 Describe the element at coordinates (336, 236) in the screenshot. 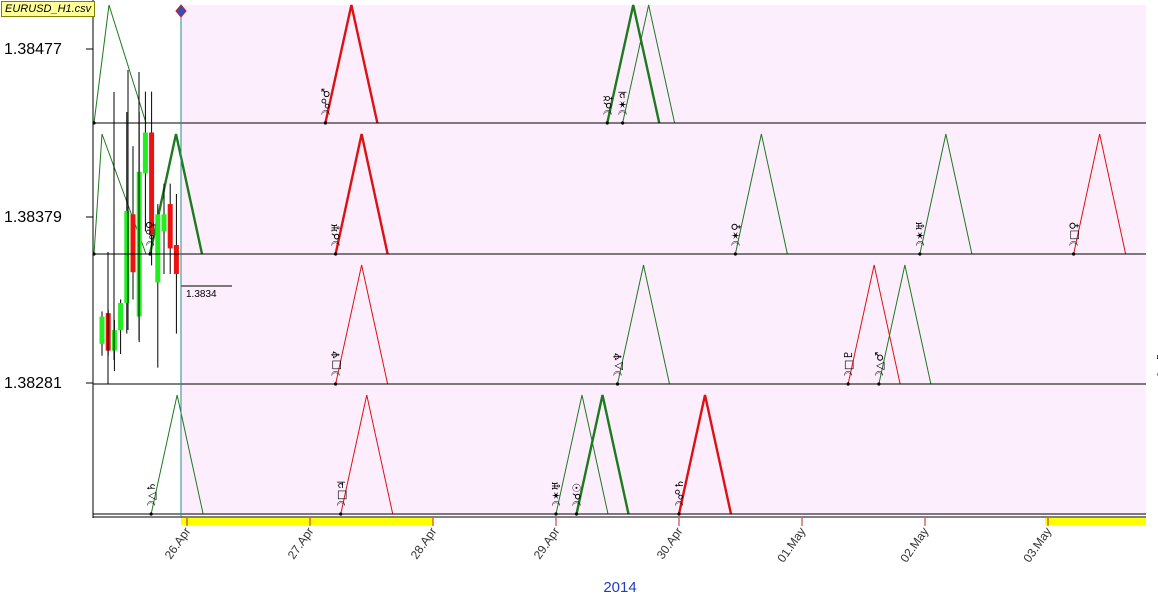

I see `aspect-label: ☽☌♅` at that location.